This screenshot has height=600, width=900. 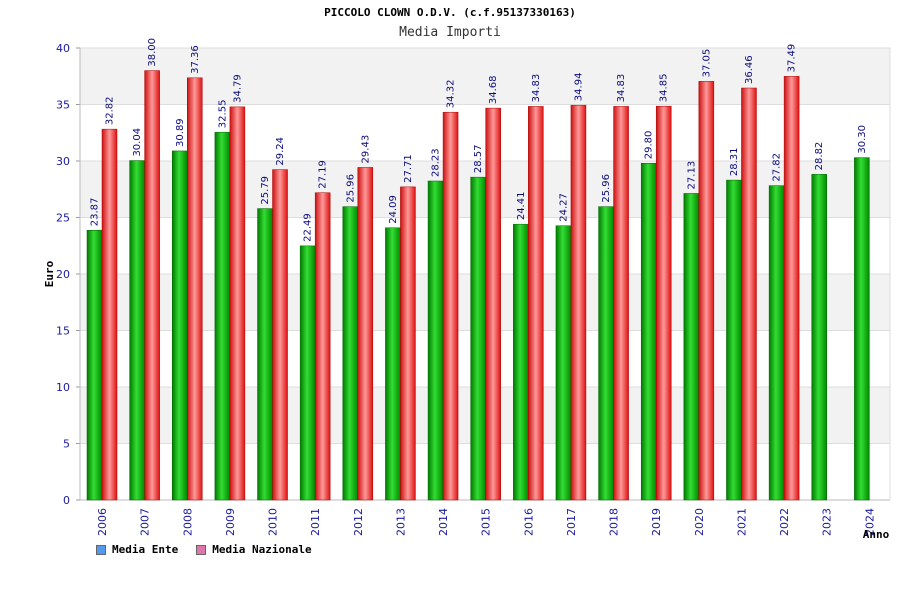 I want to click on x-tick-label: 2016, so click(x=528, y=522).